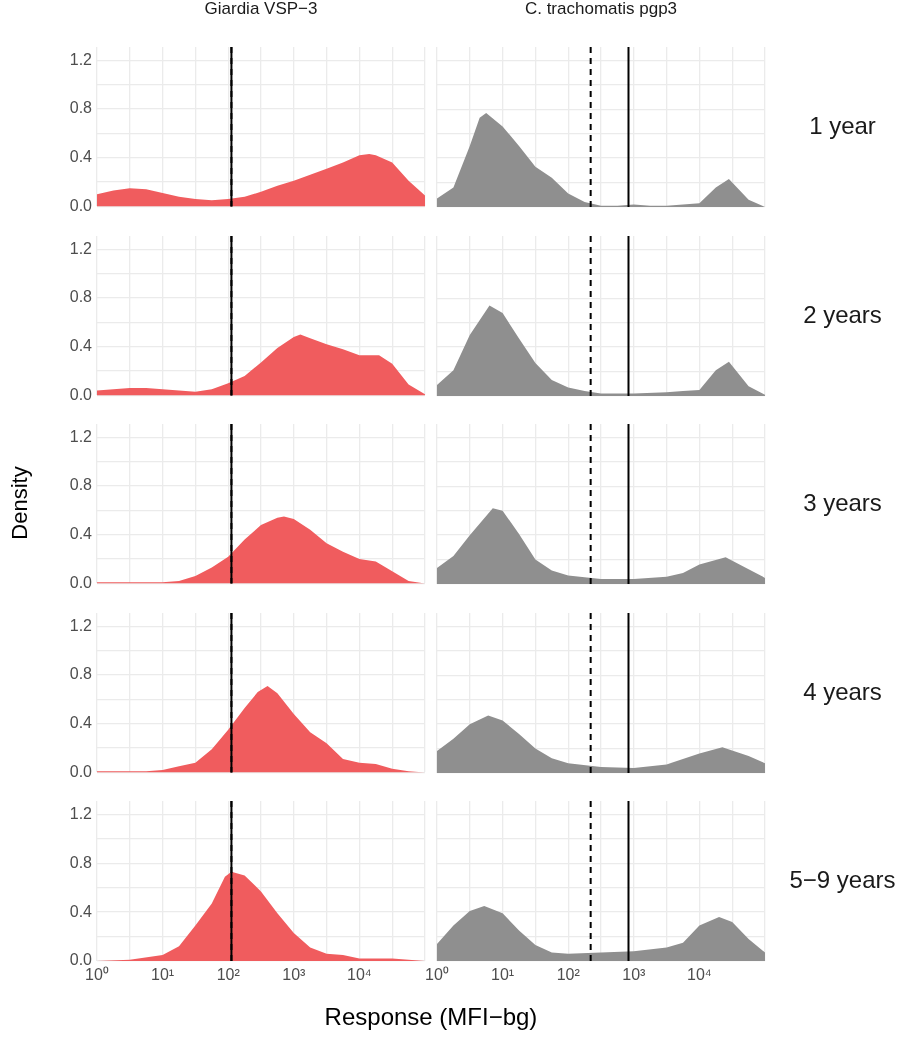  What do you see at coordinates (842, 880) in the screenshot?
I see `y2-axis-title: 5−9 years` at bounding box center [842, 880].